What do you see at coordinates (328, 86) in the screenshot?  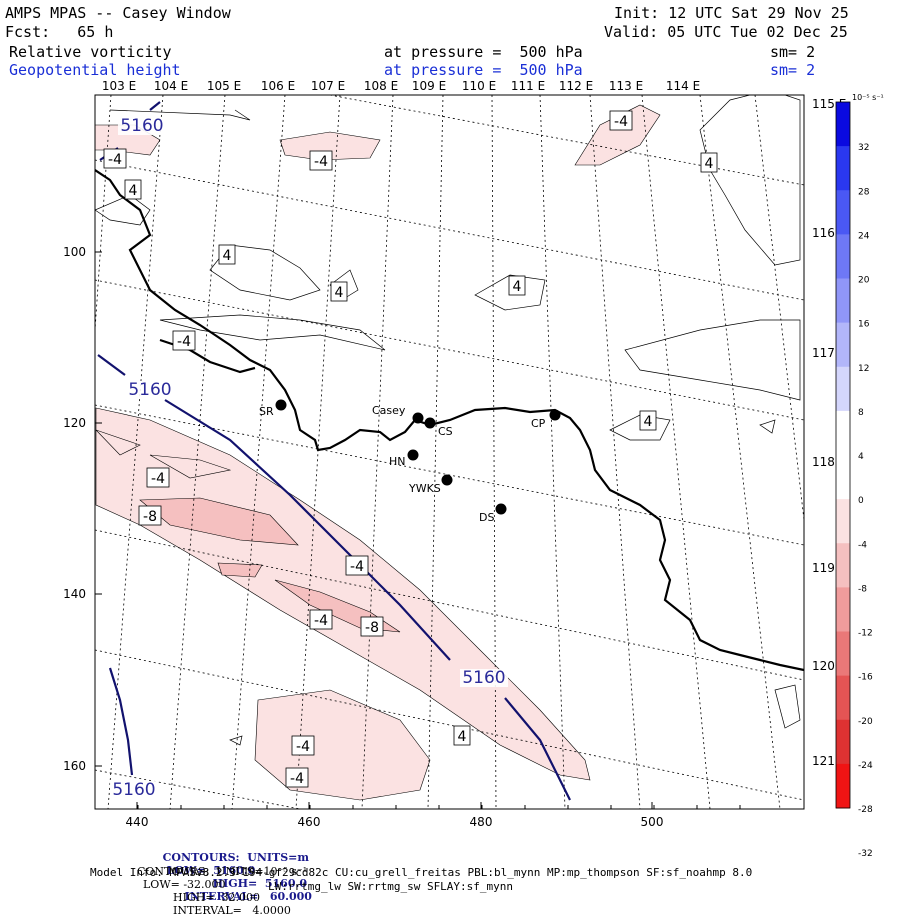 I see `top-lon-label: 107 E` at bounding box center [328, 86].